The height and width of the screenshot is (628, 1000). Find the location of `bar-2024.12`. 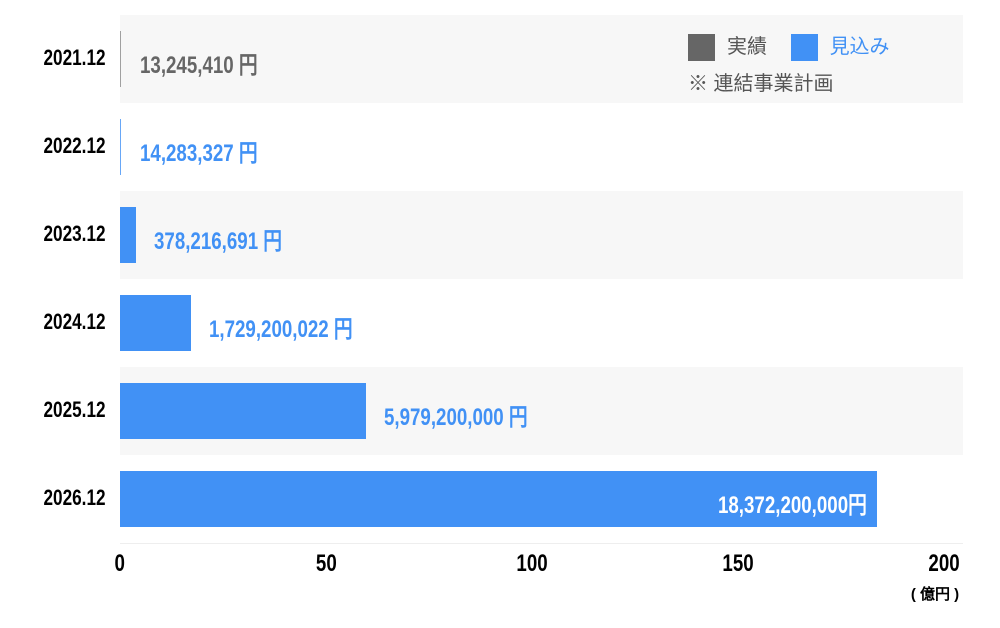

bar-2024.12 is located at coordinates (156, 323).